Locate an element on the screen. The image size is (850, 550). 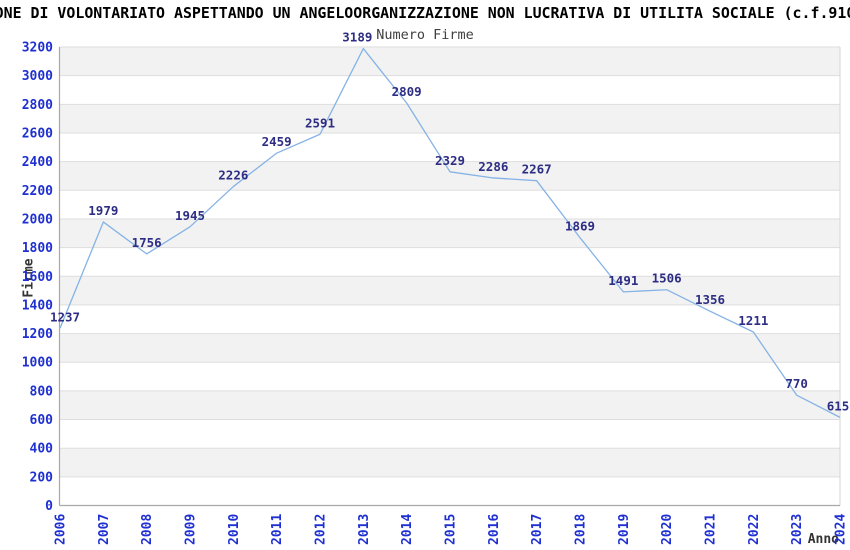
data-point-label: 1756 is located at coordinates (147, 242).